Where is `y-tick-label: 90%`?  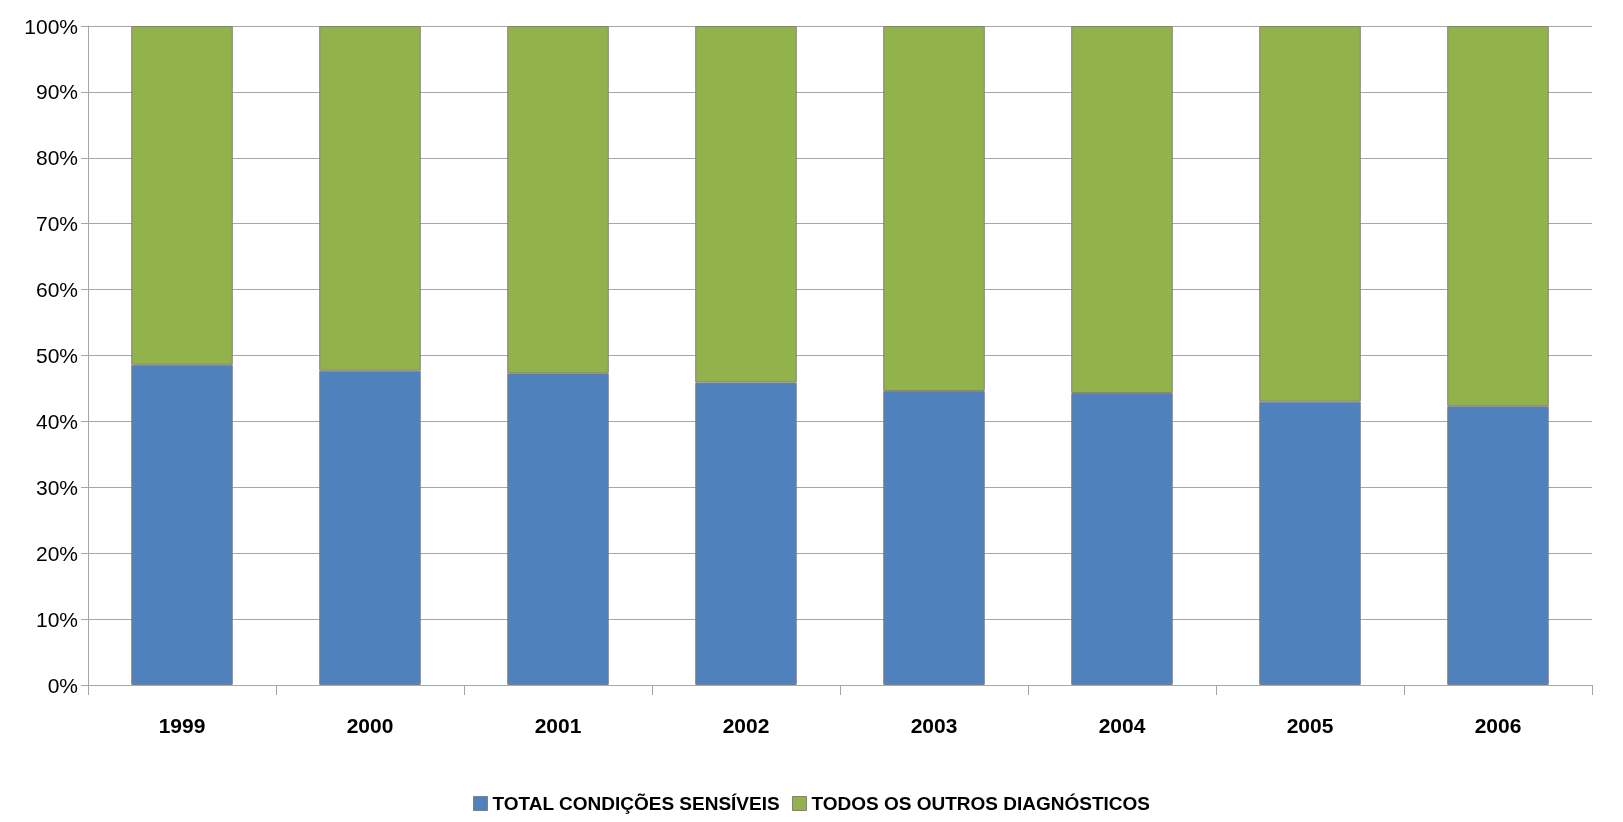 y-tick-label: 90% is located at coordinates (56, 92).